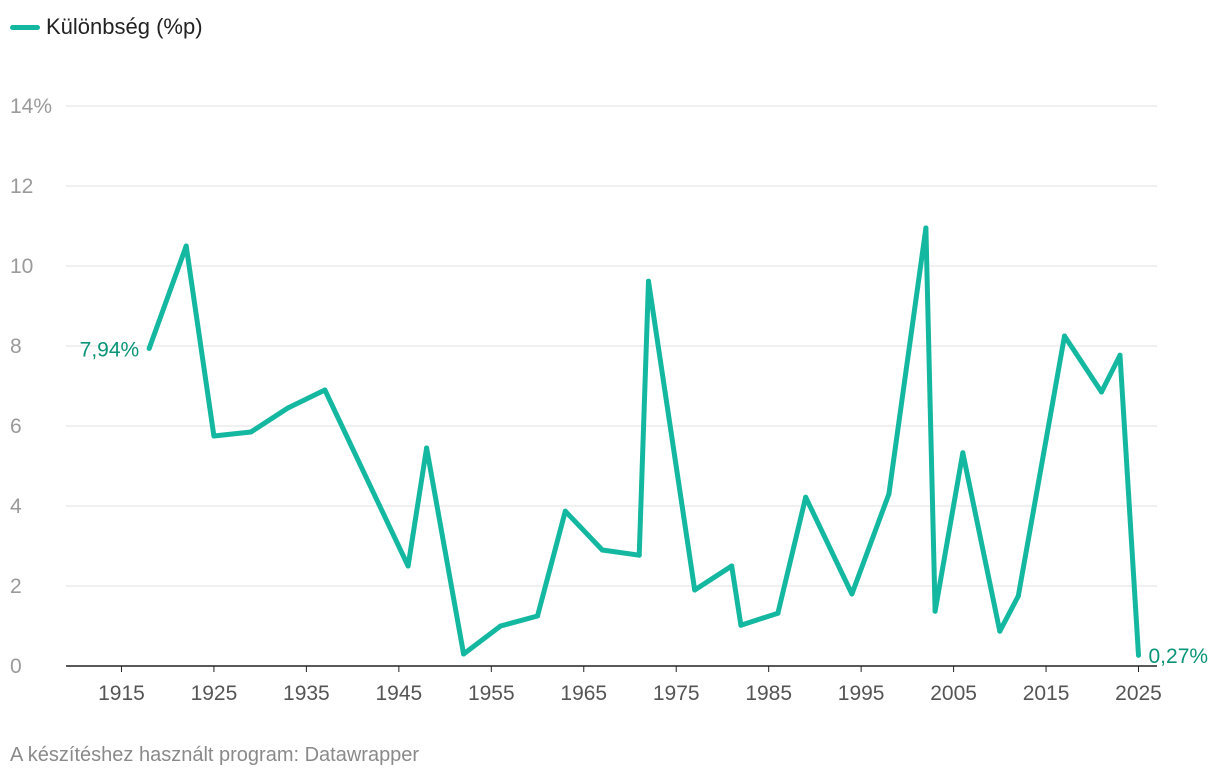  What do you see at coordinates (31, 106) in the screenshot?
I see `y-tick-label: 14%` at bounding box center [31, 106].